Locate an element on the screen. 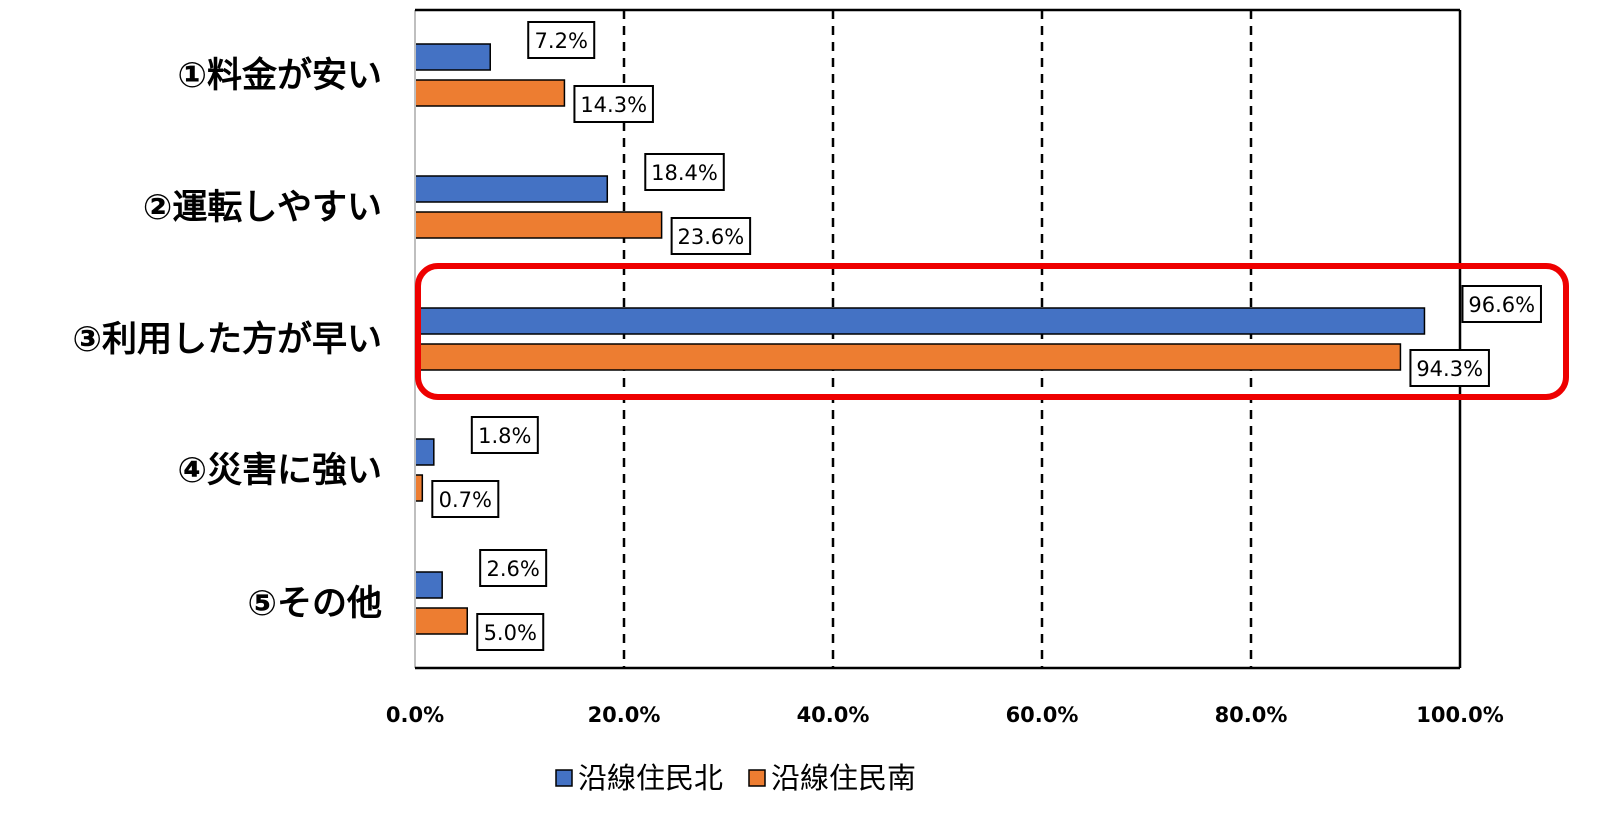 The image size is (1624, 829). data-label: 2.6% is located at coordinates (512, 569).